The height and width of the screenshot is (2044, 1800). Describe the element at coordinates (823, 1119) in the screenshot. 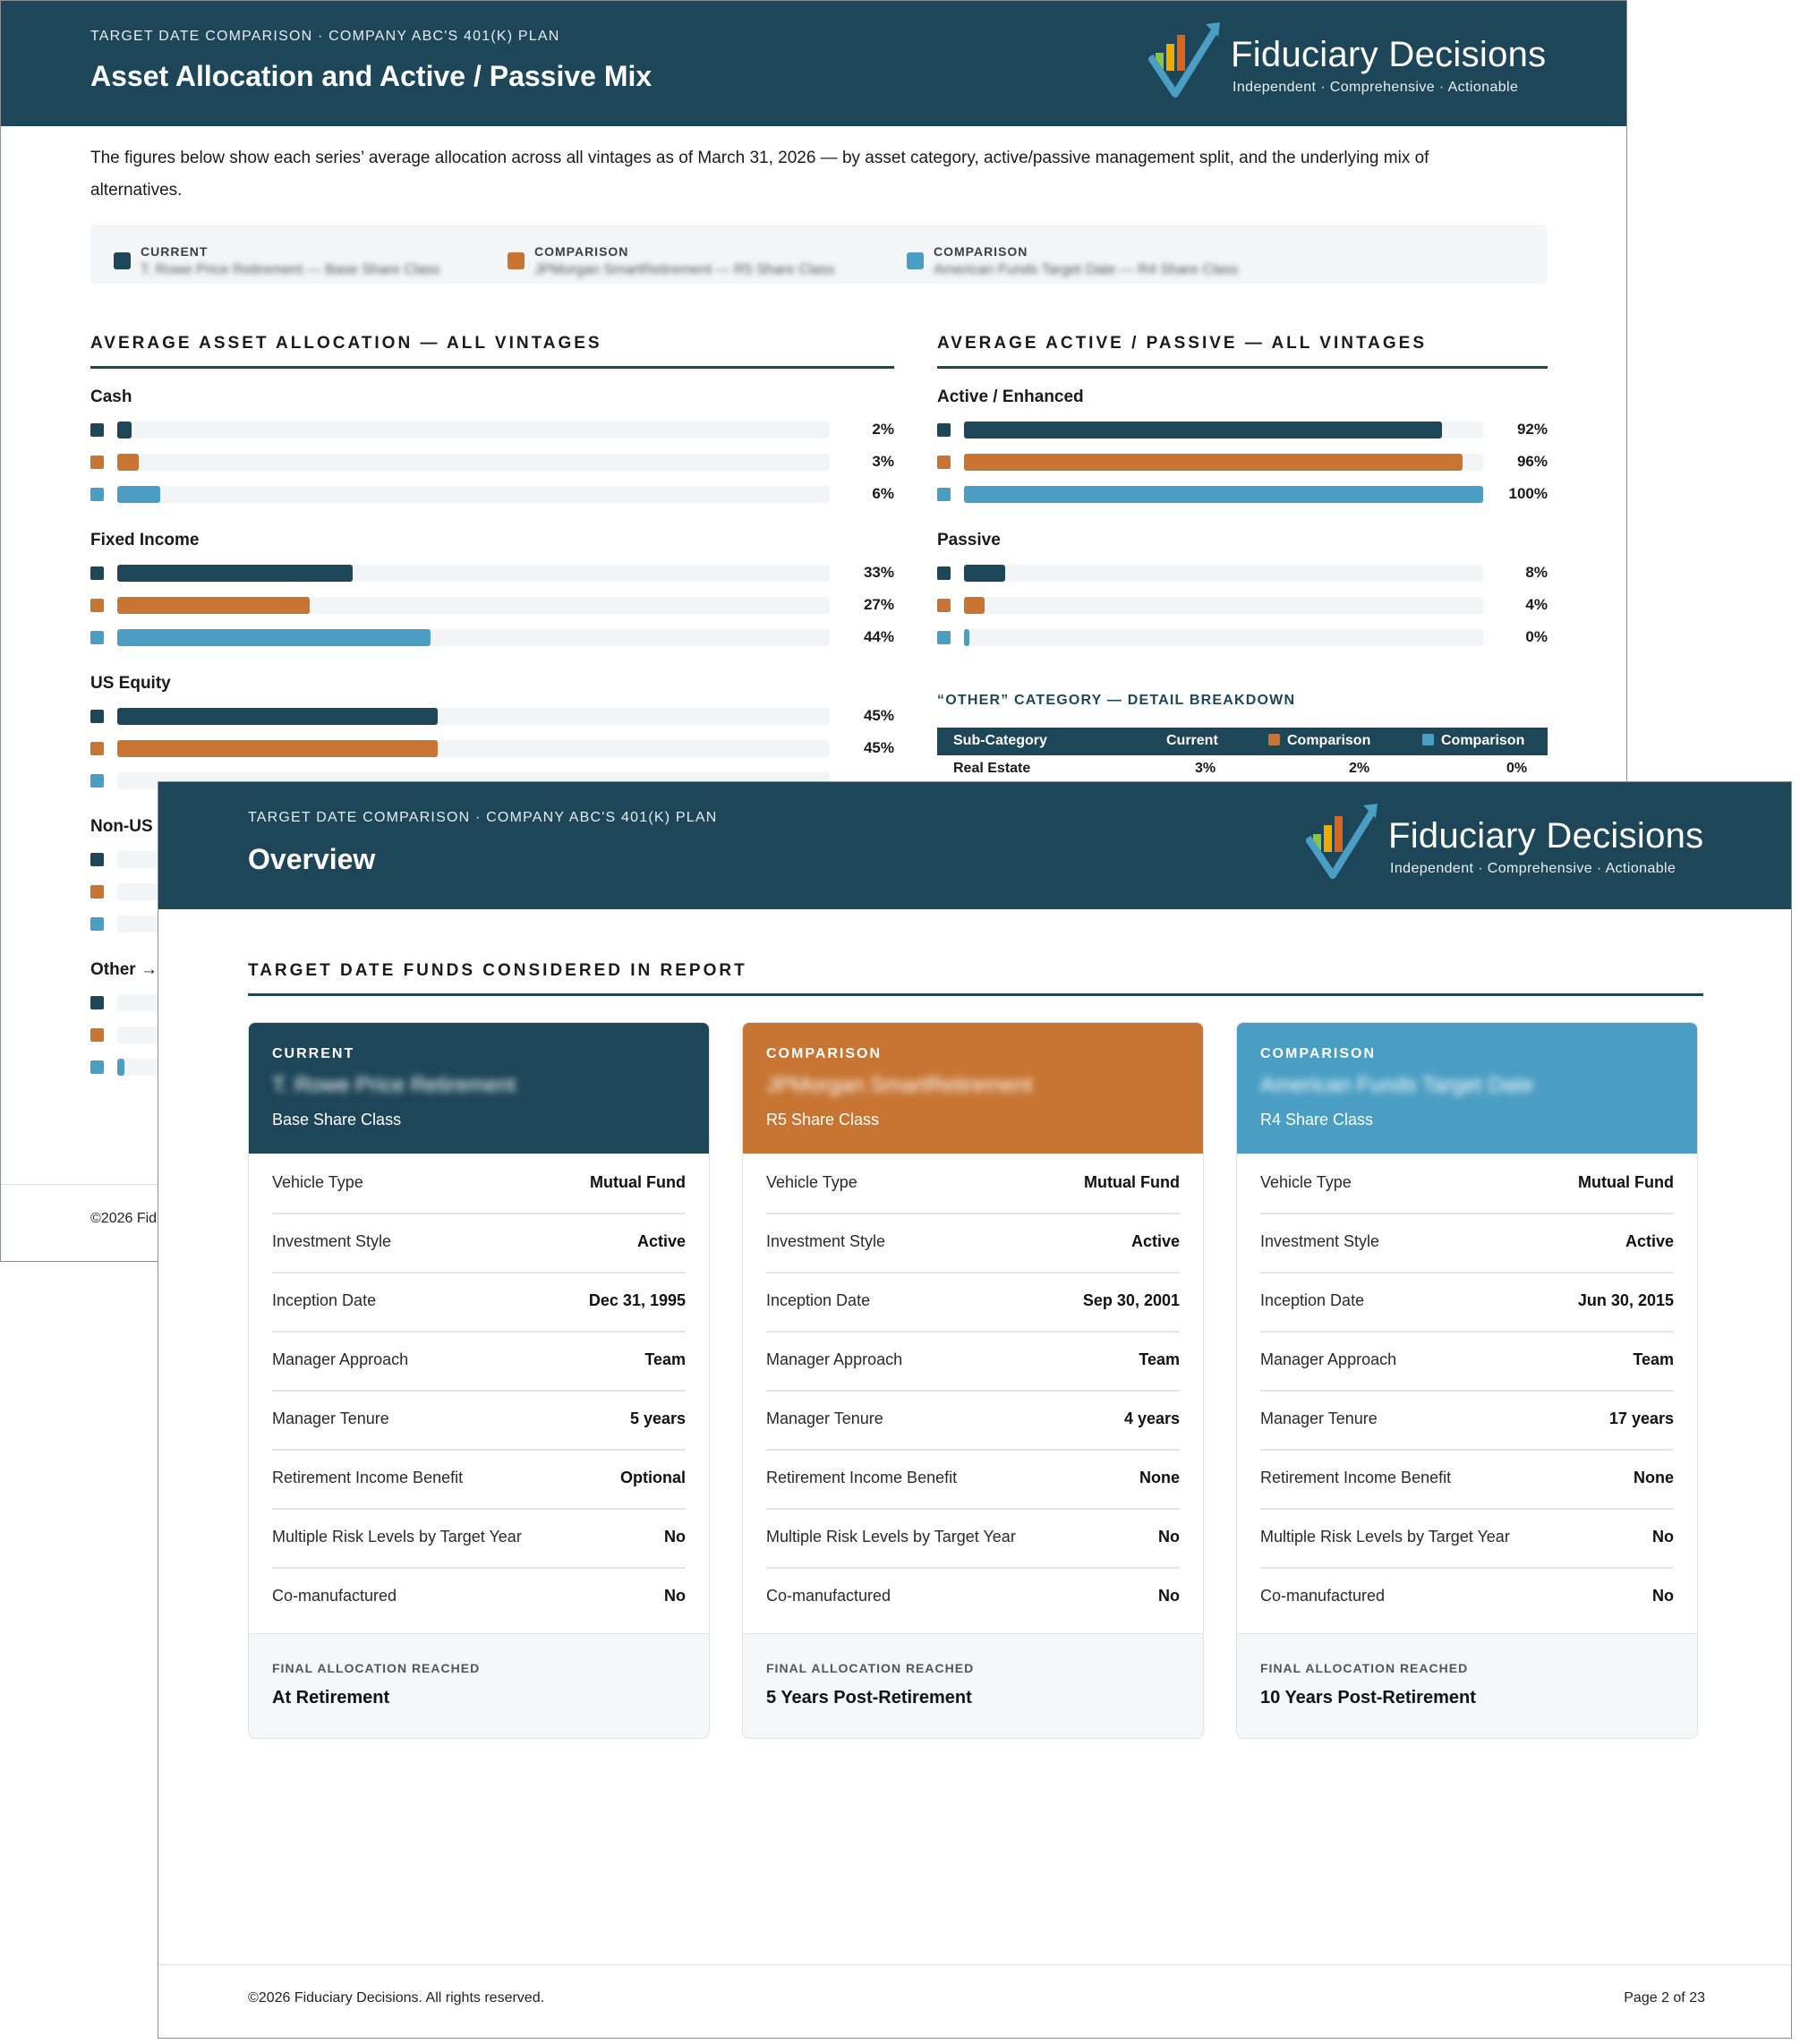

I see `fund-card-share-class: R5 Share Class` at that location.